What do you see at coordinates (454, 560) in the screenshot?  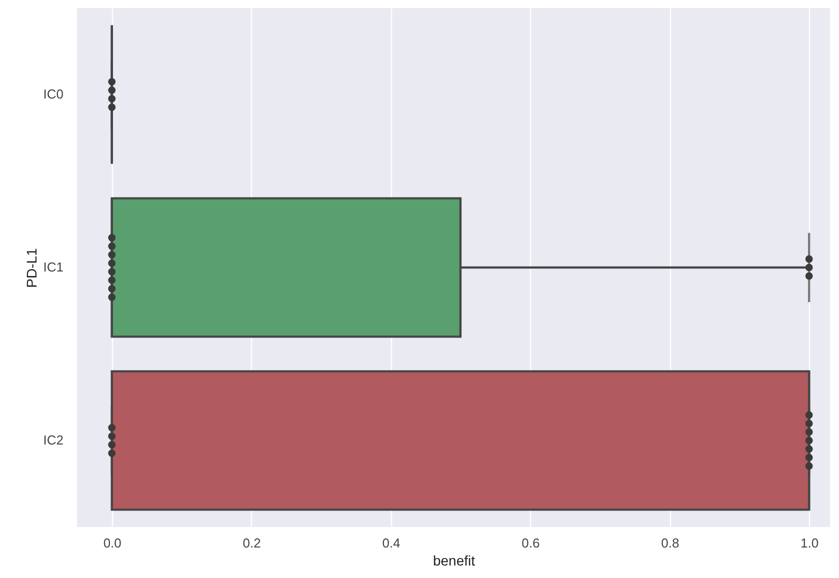 I see `x-axis-title: benefit` at bounding box center [454, 560].